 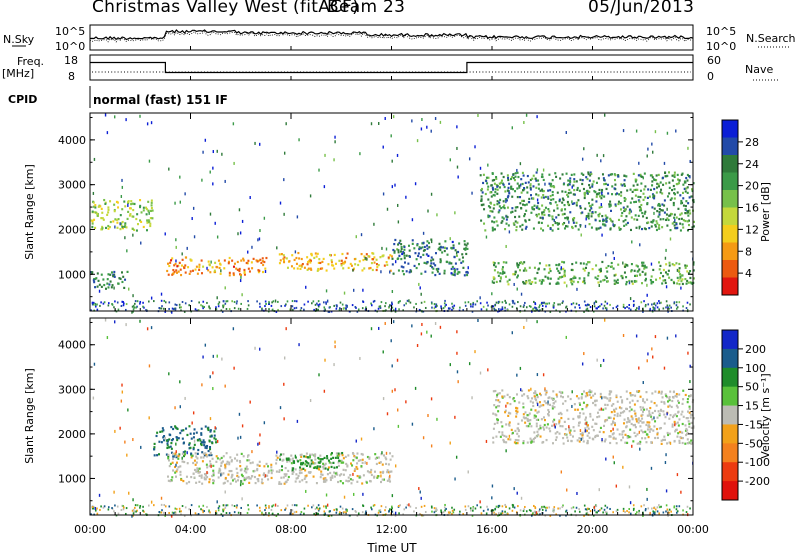 I want to click on power-colorbar-label: 8, so click(x=748, y=251).